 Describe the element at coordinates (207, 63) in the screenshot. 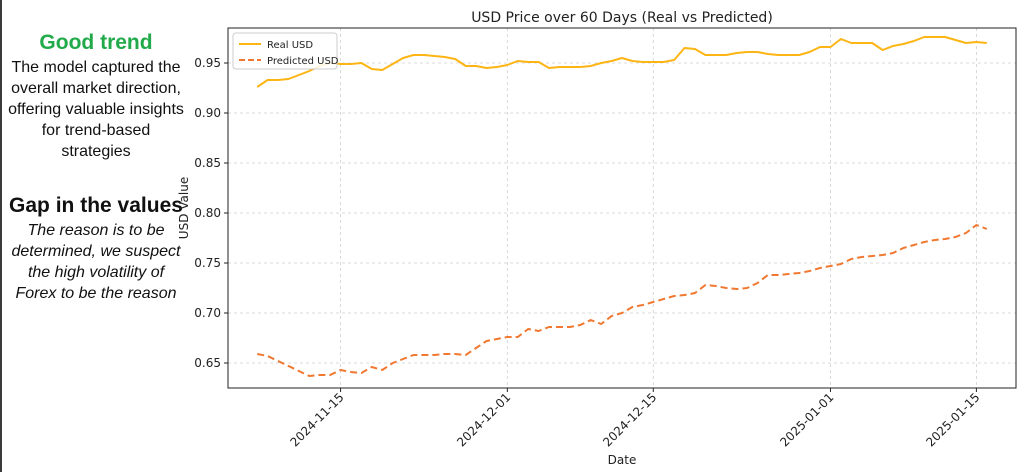

I see `y-tick-label: 0.95` at that location.